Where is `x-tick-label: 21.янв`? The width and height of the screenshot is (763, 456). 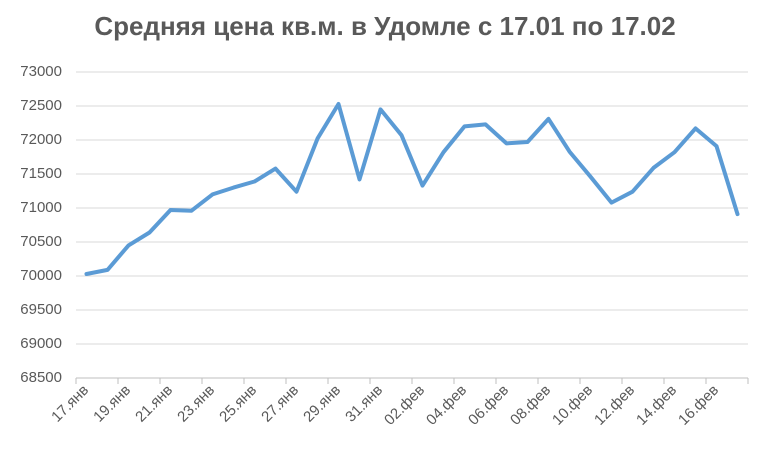
x-tick-label: 21.янв is located at coordinates (154, 404).